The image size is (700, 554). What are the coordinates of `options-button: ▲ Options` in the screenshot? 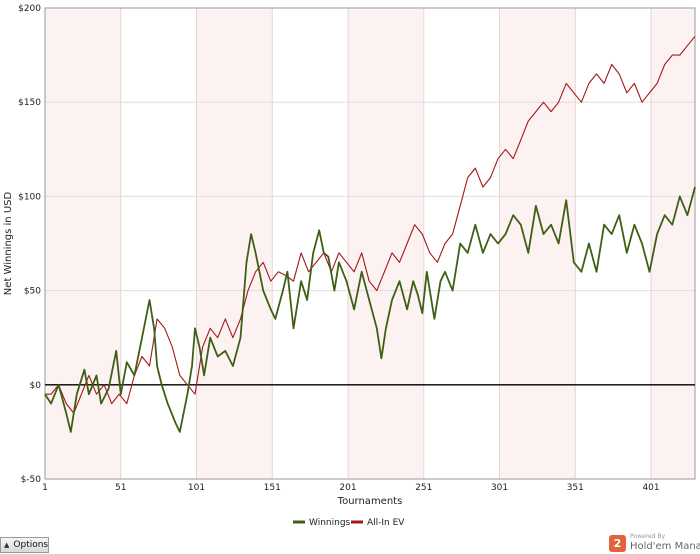 It's located at (24, 545).